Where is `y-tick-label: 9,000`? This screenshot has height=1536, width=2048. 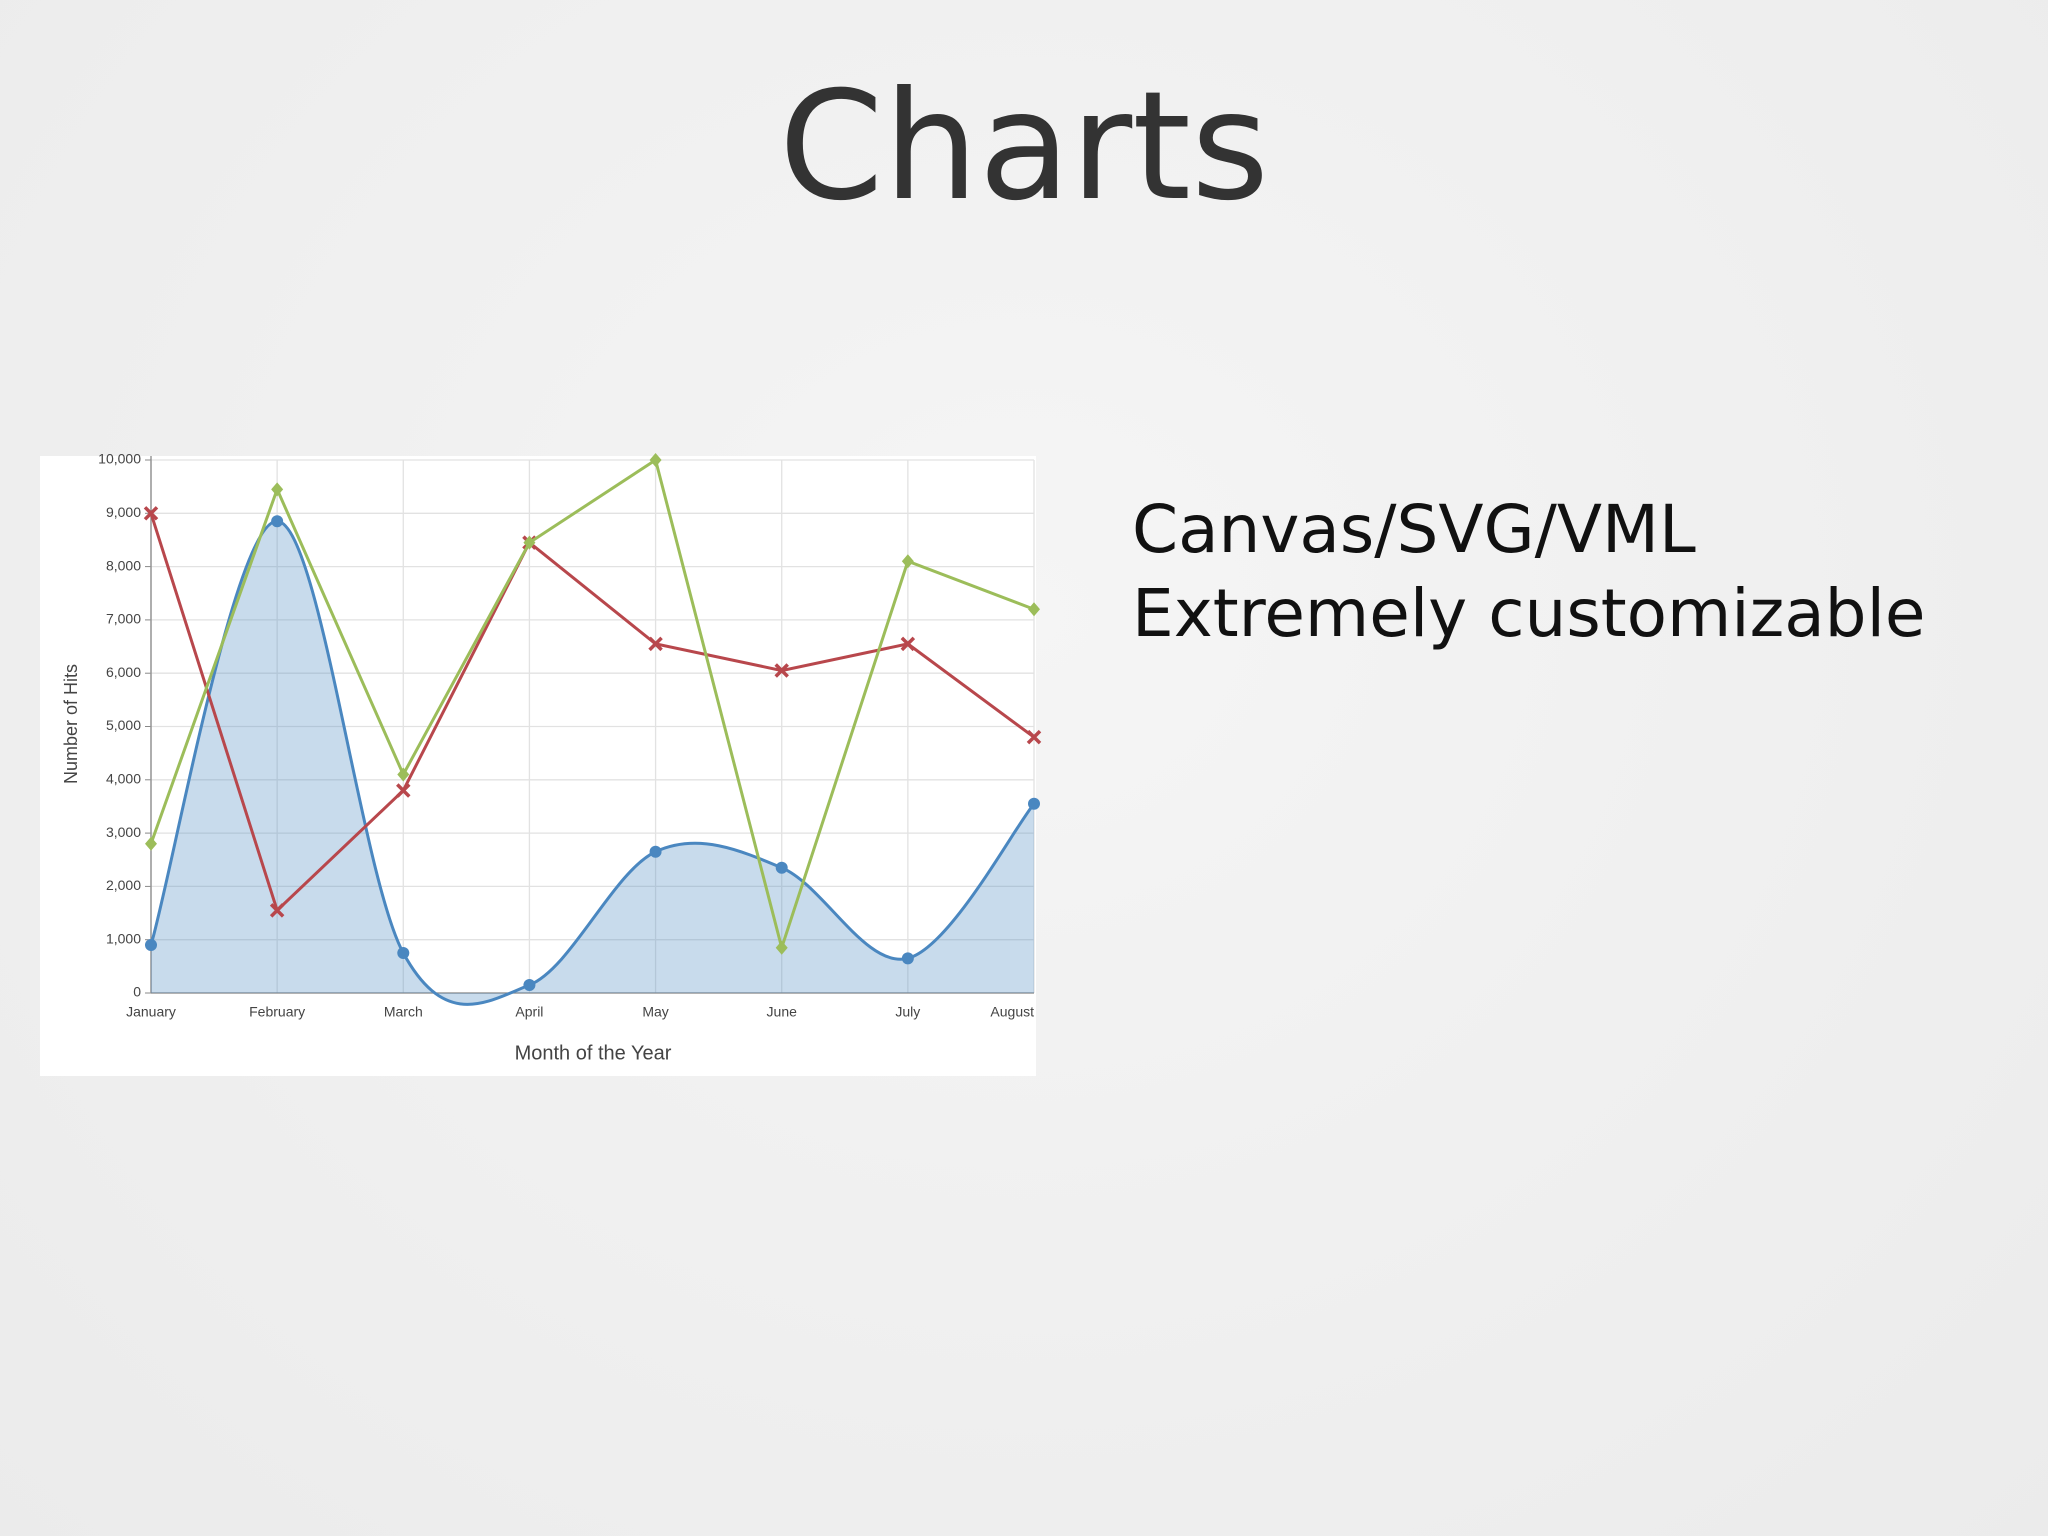
y-tick-label: 9,000 is located at coordinates (123, 512).